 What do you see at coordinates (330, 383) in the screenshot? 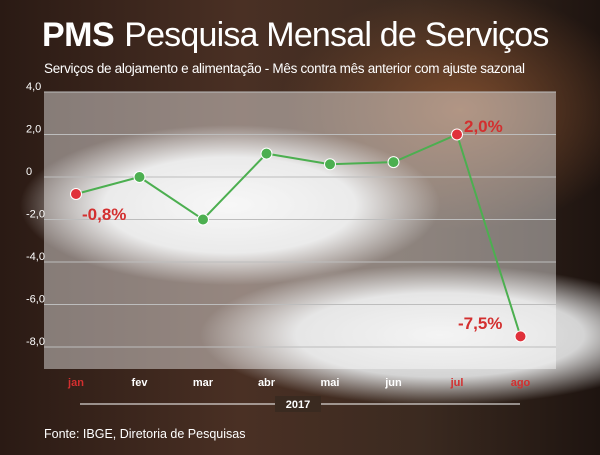
I see `x-tick-label: mai` at bounding box center [330, 383].